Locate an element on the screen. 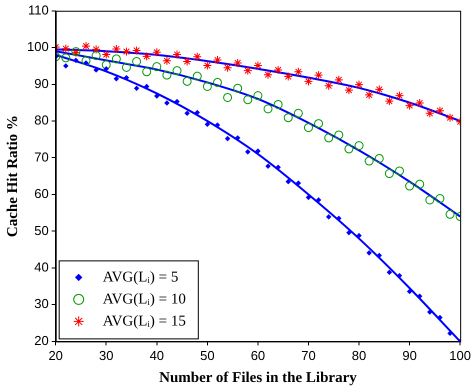 Image resolution: width=474 pixels, height=389 pixels. x-tick-label: 40 is located at coordinates (157, 355).